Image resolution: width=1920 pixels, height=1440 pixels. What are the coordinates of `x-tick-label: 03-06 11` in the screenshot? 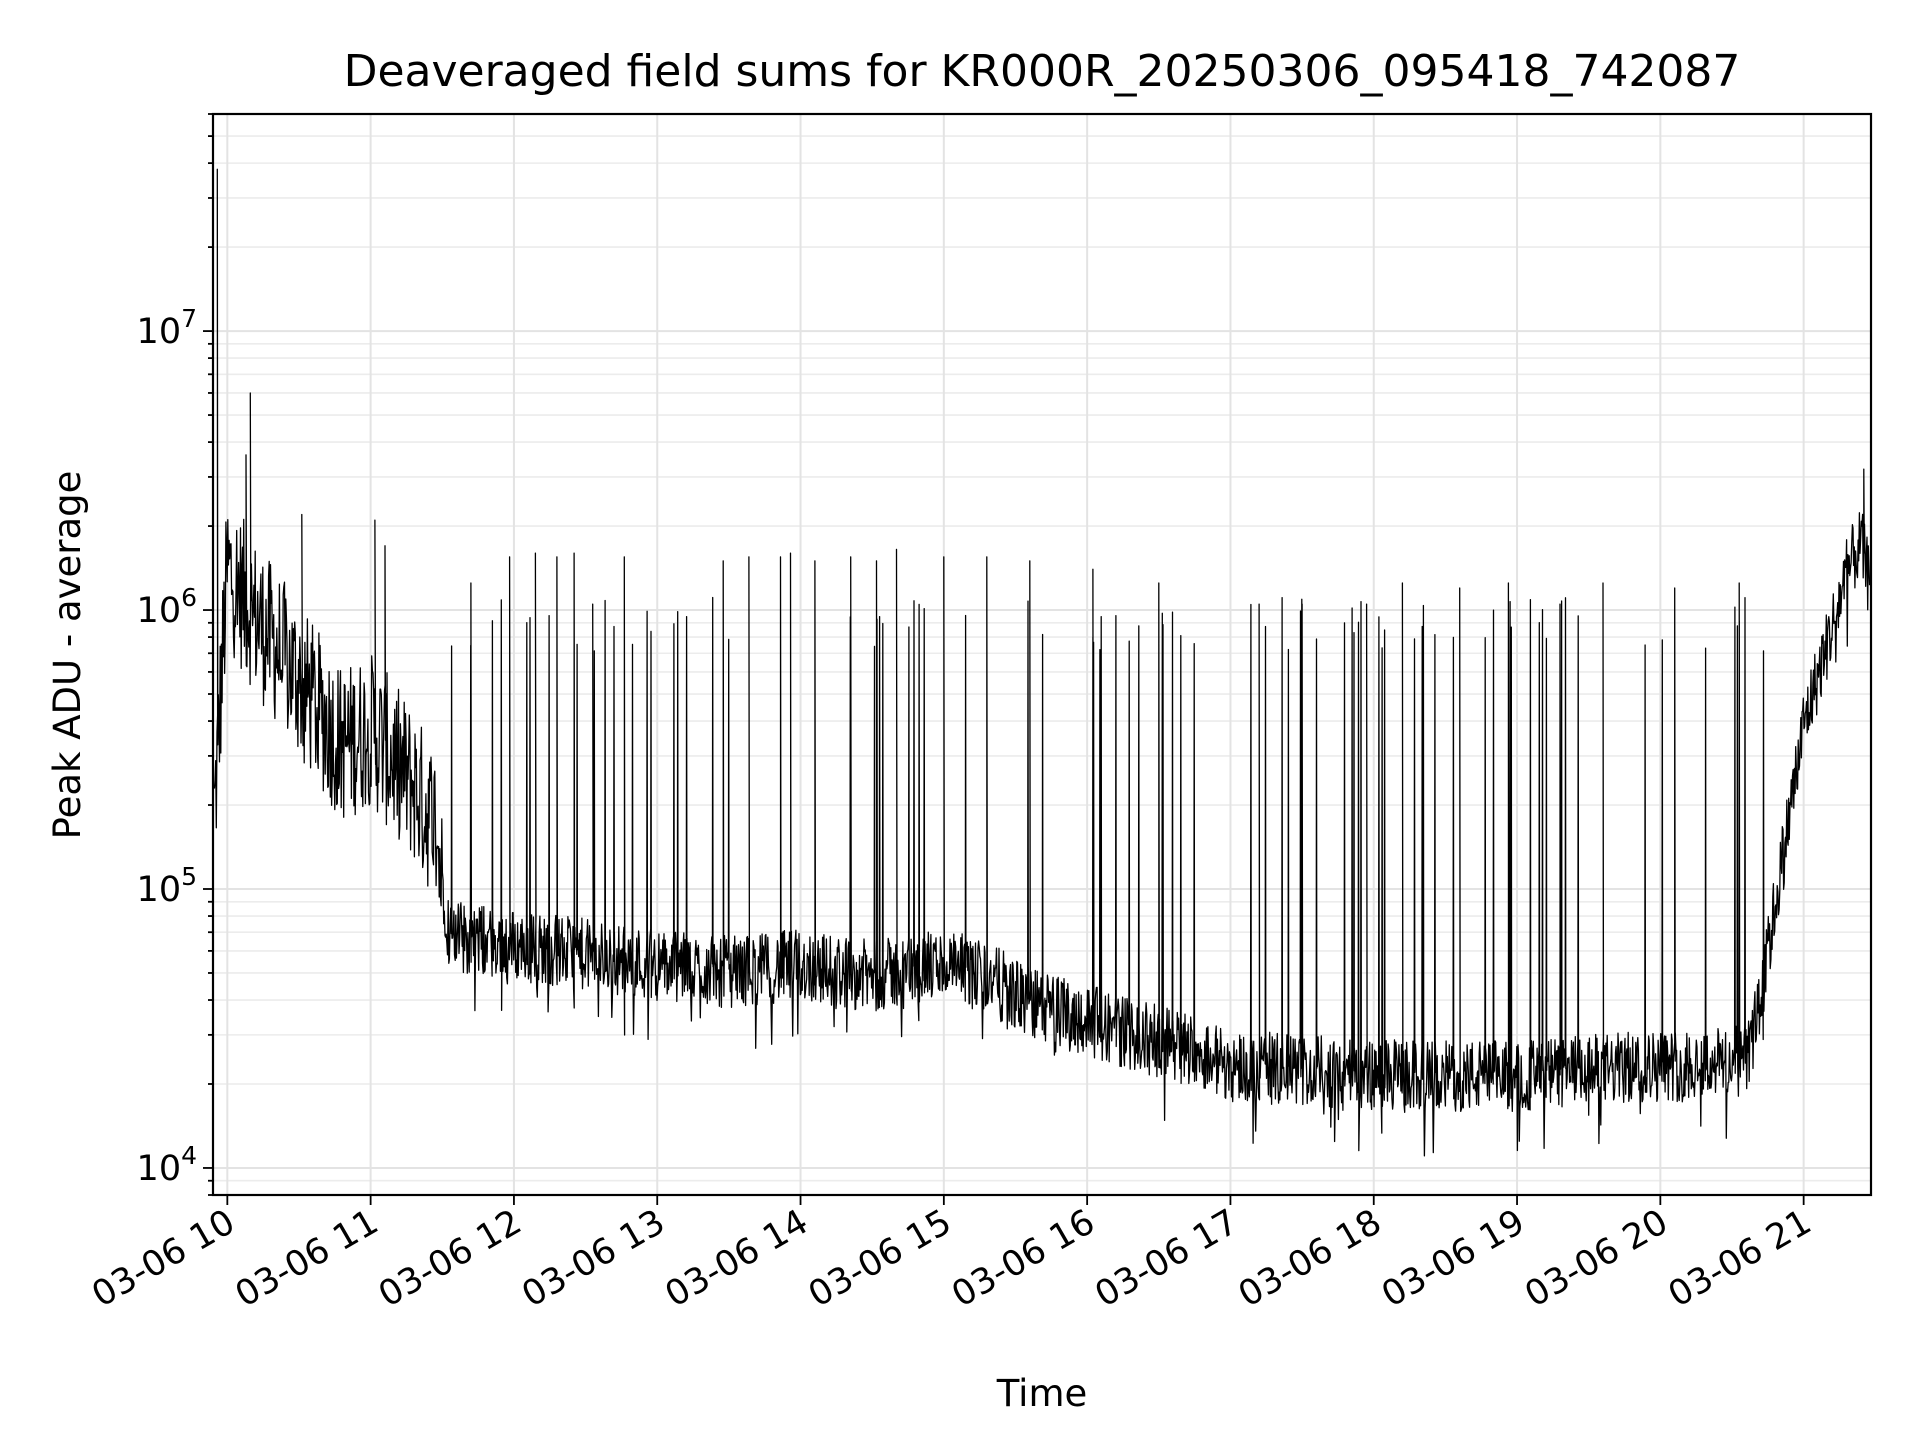 It's located at (307, 1258).